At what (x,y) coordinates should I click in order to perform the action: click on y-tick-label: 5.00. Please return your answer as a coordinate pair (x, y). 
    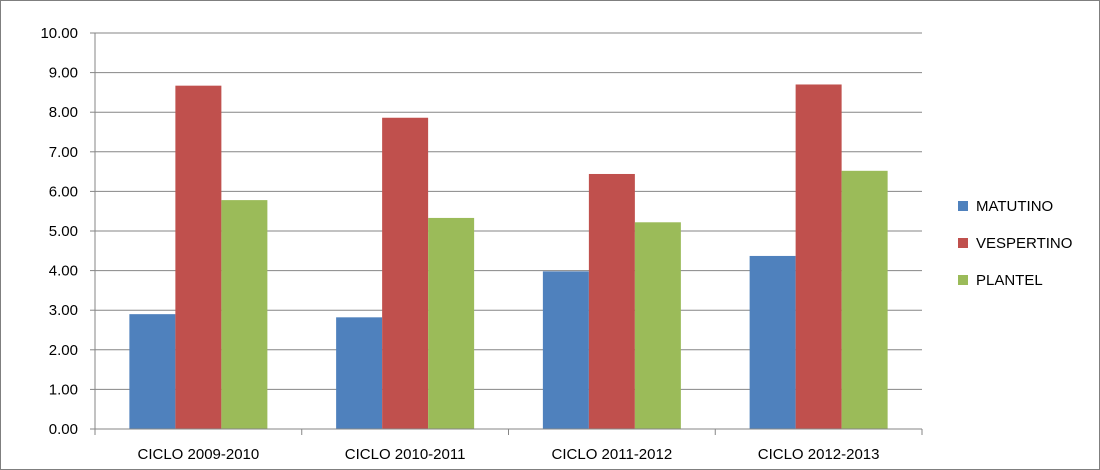
    Looking at the image, I should click on (63, 231).